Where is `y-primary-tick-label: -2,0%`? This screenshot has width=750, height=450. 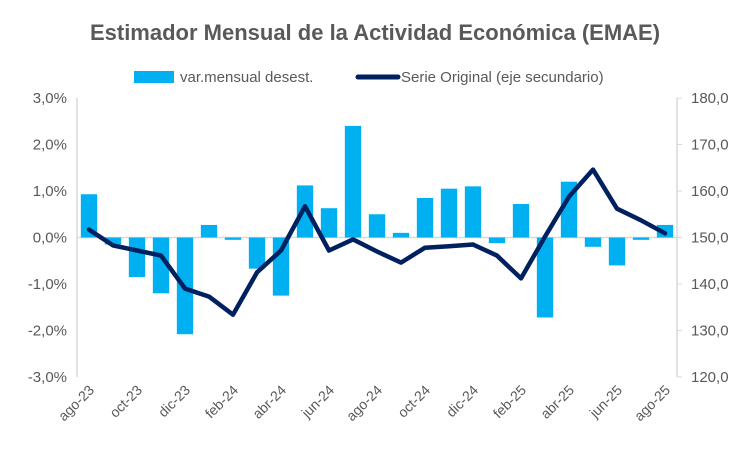
y-primary-tick-label: -2,0% is located at coordinates (47, 331).